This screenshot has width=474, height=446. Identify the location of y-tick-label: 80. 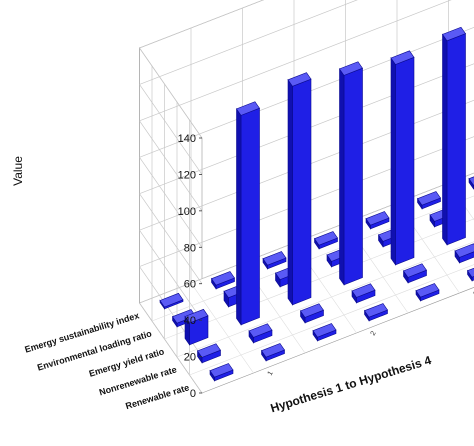
(190, 248).